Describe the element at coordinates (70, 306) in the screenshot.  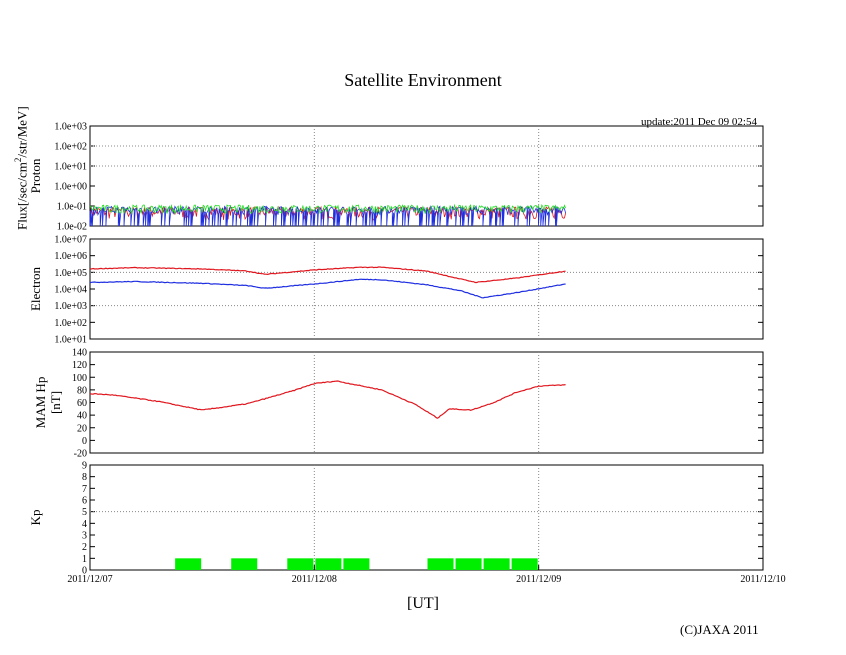
I see `electron-ytick-label: 1.0e+03` at that location.